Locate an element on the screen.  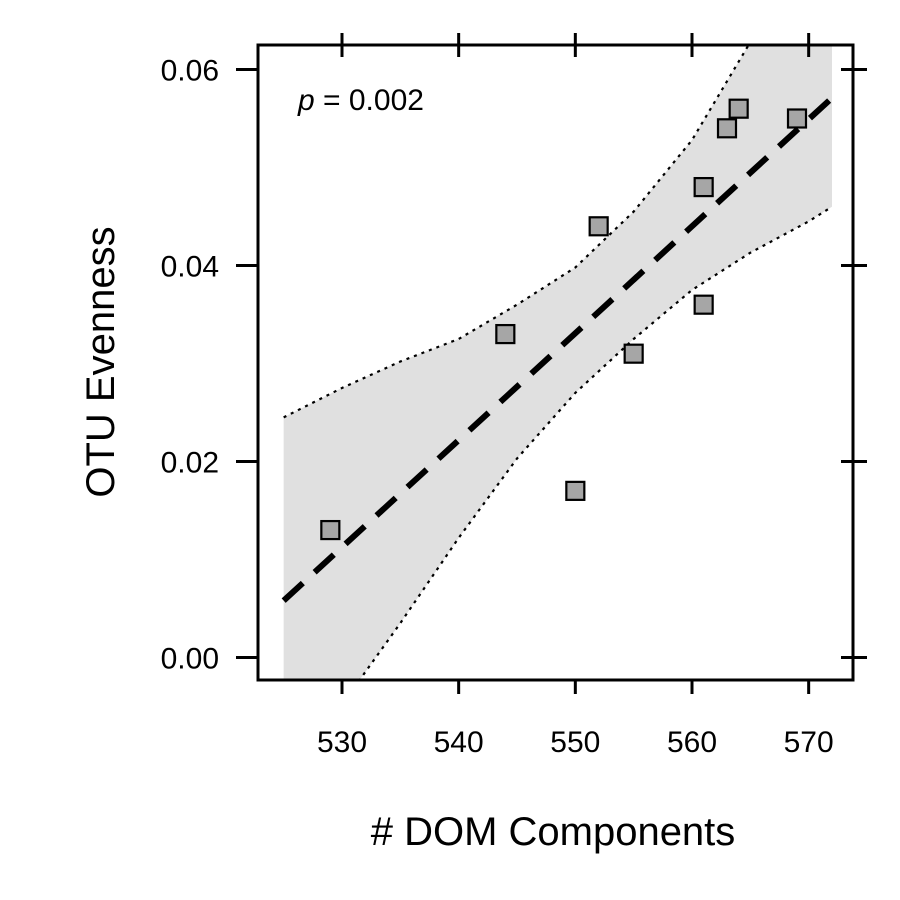
y-tick-label: 0.00 is located at coordinates (190, 658).